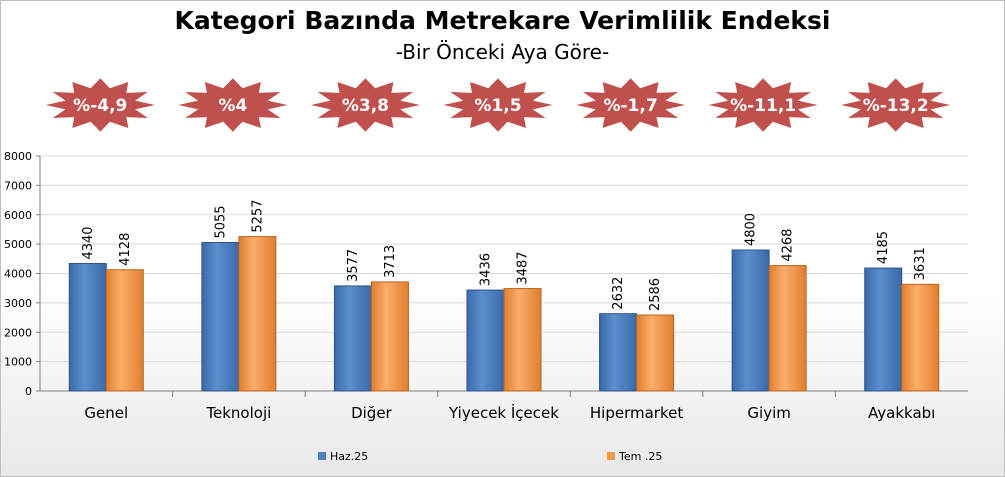 The image size is (1005, 477). What do you see at coordinates (503, 412) in the screenshot?
I see `category-label: Yiyecek İçecek` at bounding box center [503, 412].